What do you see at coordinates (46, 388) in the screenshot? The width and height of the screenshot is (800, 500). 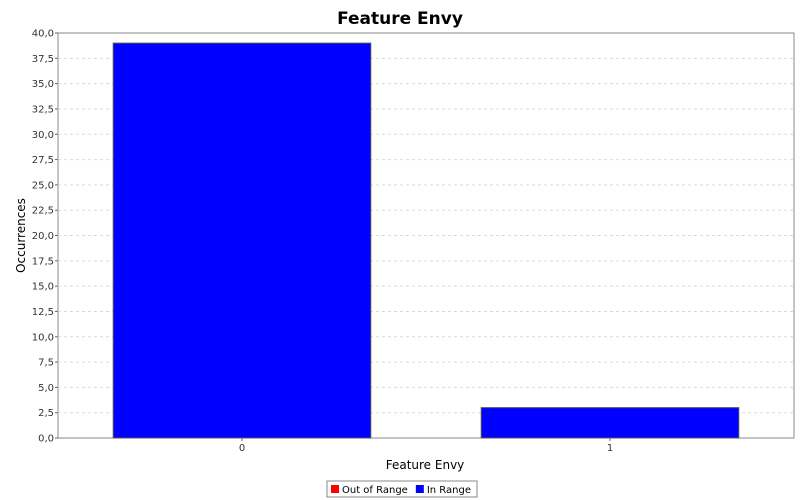 I see `y-tick-label: 5,0` at bounding box center [46, 388].